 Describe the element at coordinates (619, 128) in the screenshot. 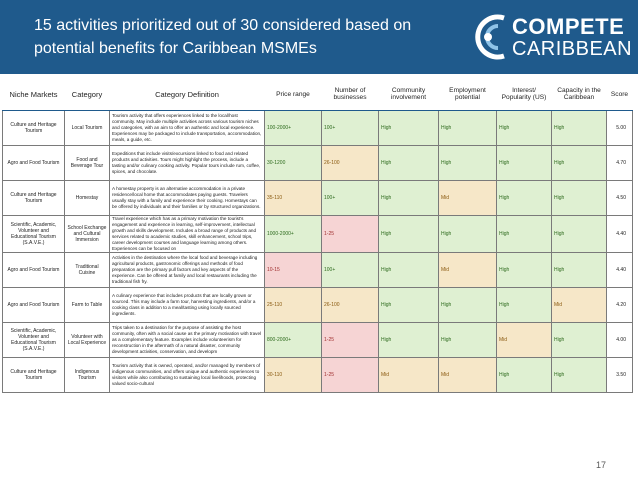

I see `score-cell: 5.00` at that location.